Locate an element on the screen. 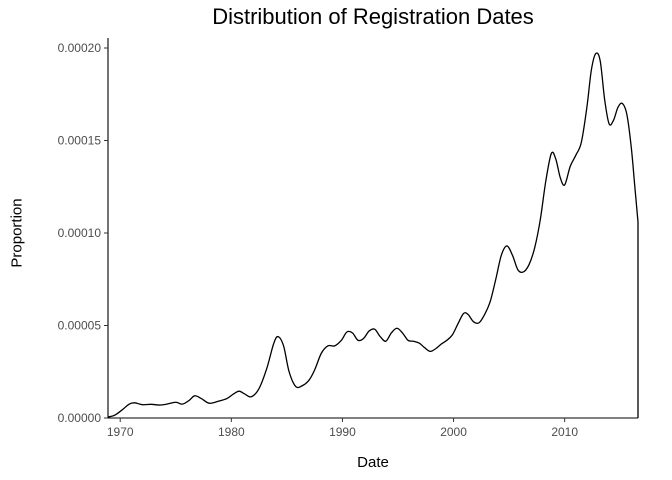 The width and height of the screenshot is (672, 480). y-tick-label: 0.00015 is located at coordinates (80, 141).